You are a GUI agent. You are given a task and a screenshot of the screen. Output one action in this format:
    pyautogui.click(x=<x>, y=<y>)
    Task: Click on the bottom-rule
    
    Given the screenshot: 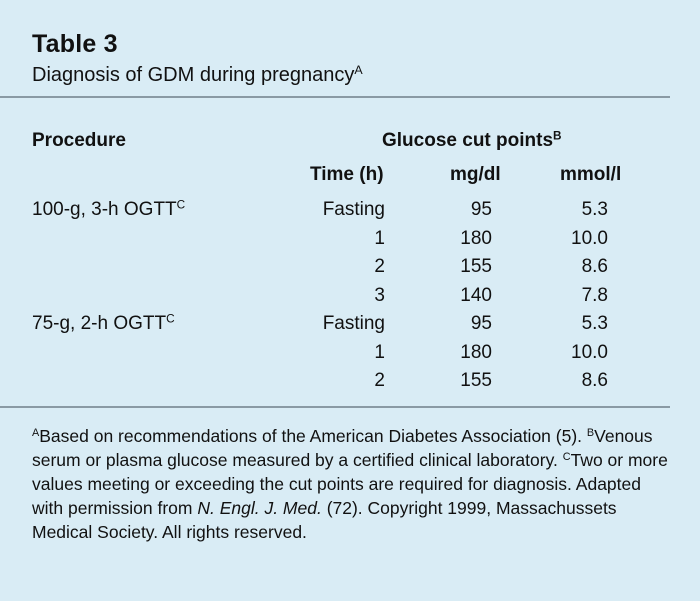 What is the action you would take?
    pyautogui.click(x=335, y=407)
    